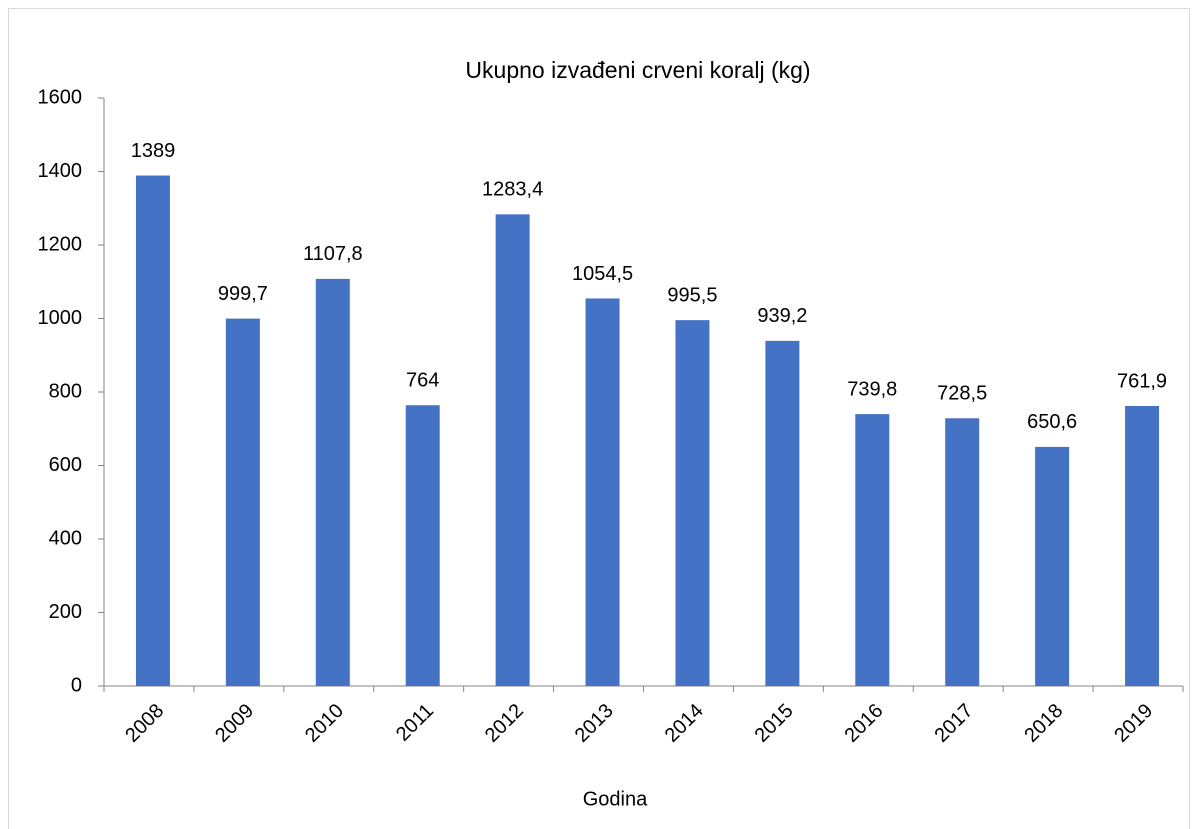 The width and height of the screenshot is (1198, 829). I want to click on x-axis-label: Godina, so click(615, 799).